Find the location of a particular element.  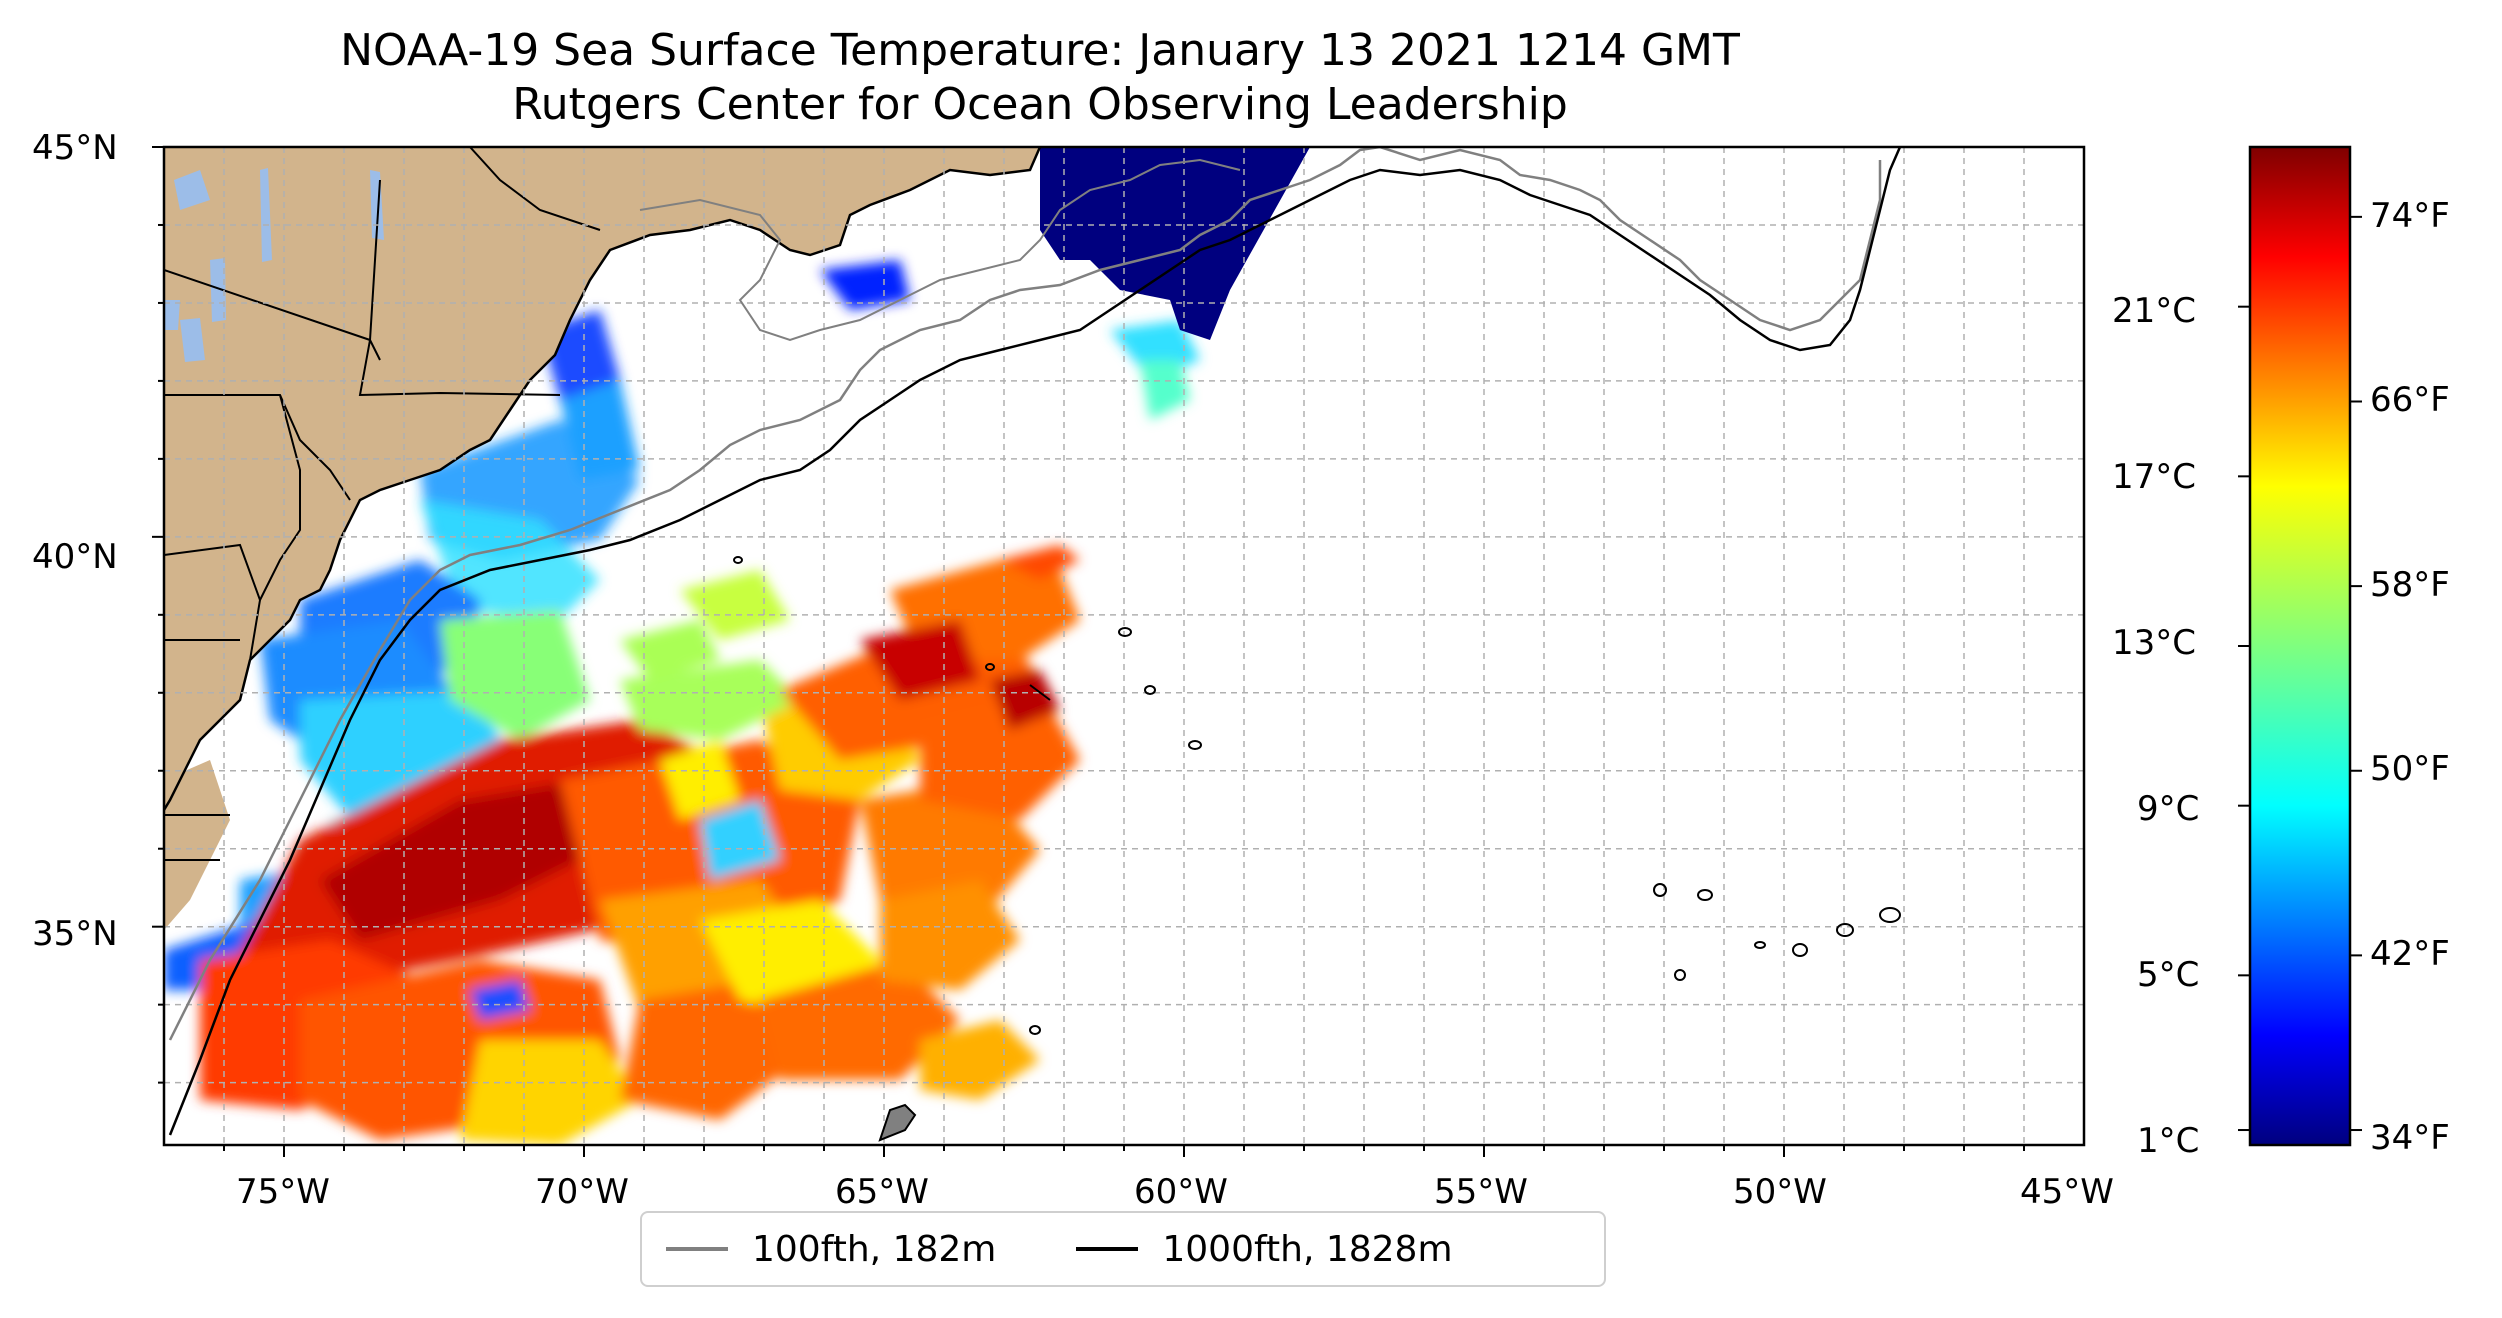

contour-legend: 100fth, 182m 1000fth, 1828m is located at coordinates (1123, 1249).